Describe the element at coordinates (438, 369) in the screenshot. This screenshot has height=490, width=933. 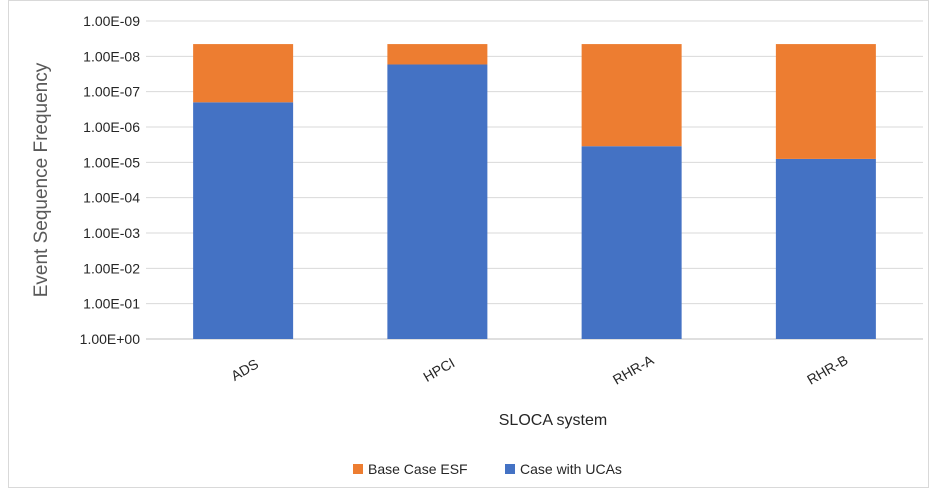
I see `x-tick-label: HPCI` at that location.